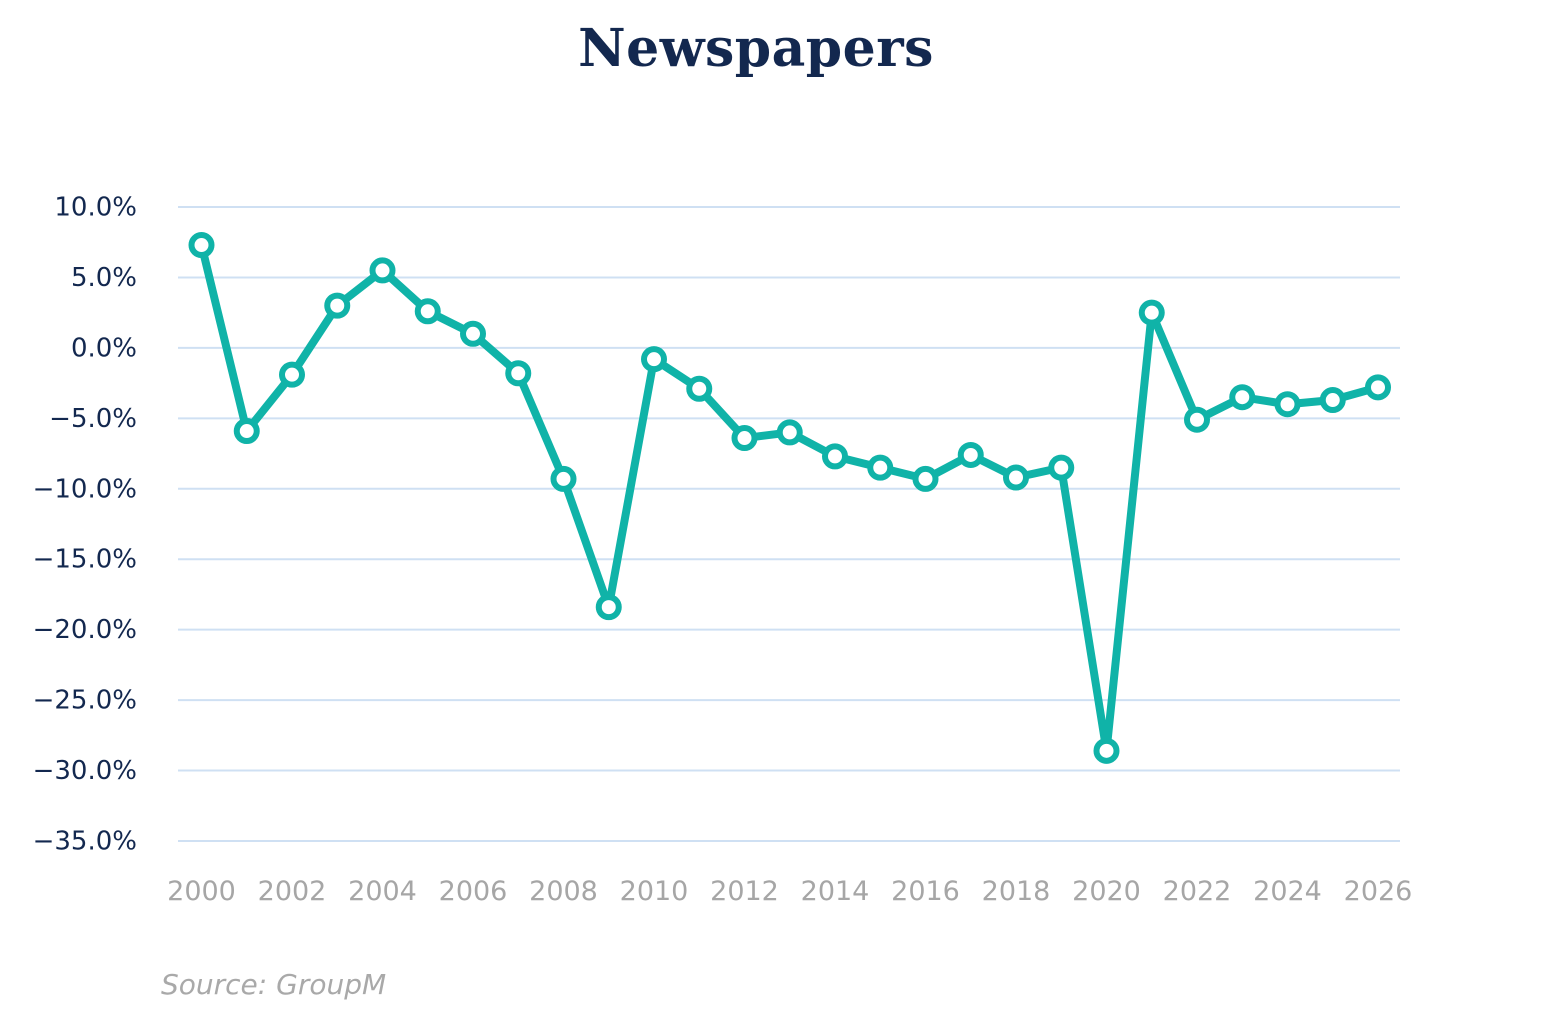 The height and width of the screenshot is (1032, 1563). I want to click on x-tick-label: 2006, so click(473, 891).